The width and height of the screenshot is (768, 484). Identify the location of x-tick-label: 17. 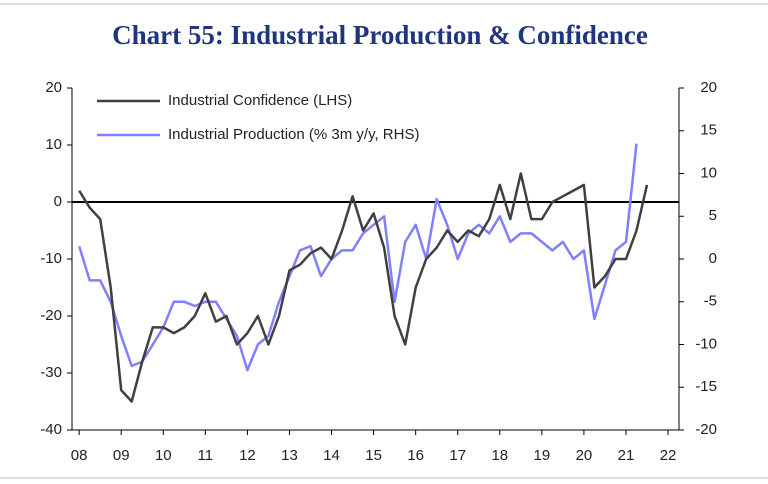
(457, 455).